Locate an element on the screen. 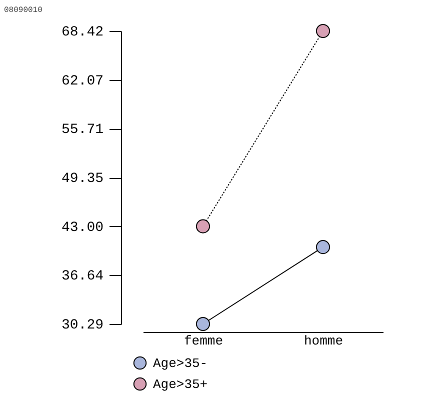 The height and width of the screenshot is (410, 435). legend-label: Age>35+ is located at coordinates (180, 384).